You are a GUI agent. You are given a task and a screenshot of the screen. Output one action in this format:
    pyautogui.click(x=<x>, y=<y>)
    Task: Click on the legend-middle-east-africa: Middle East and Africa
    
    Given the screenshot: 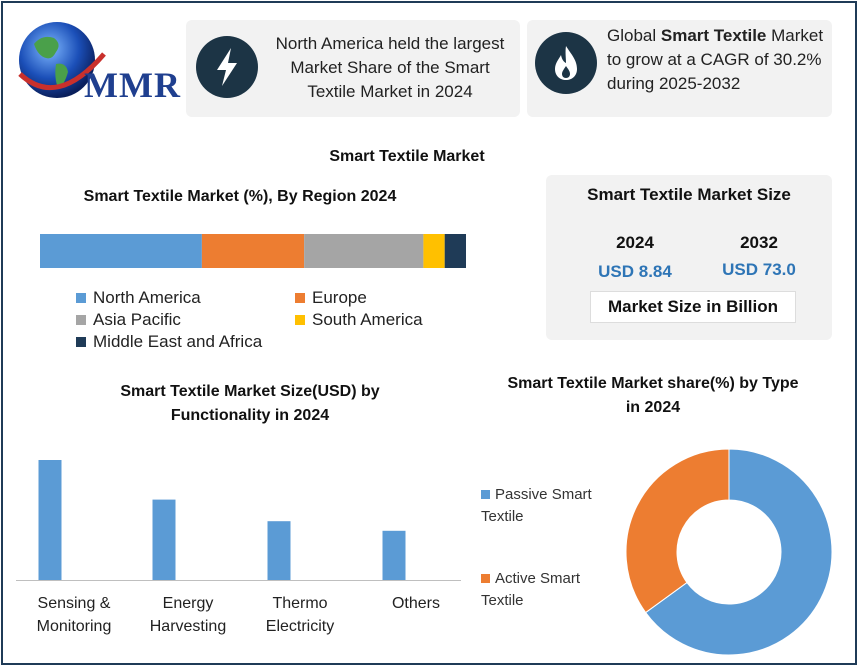 What is the action you would take?
    pyautogui.click(x=169, y=342)
    